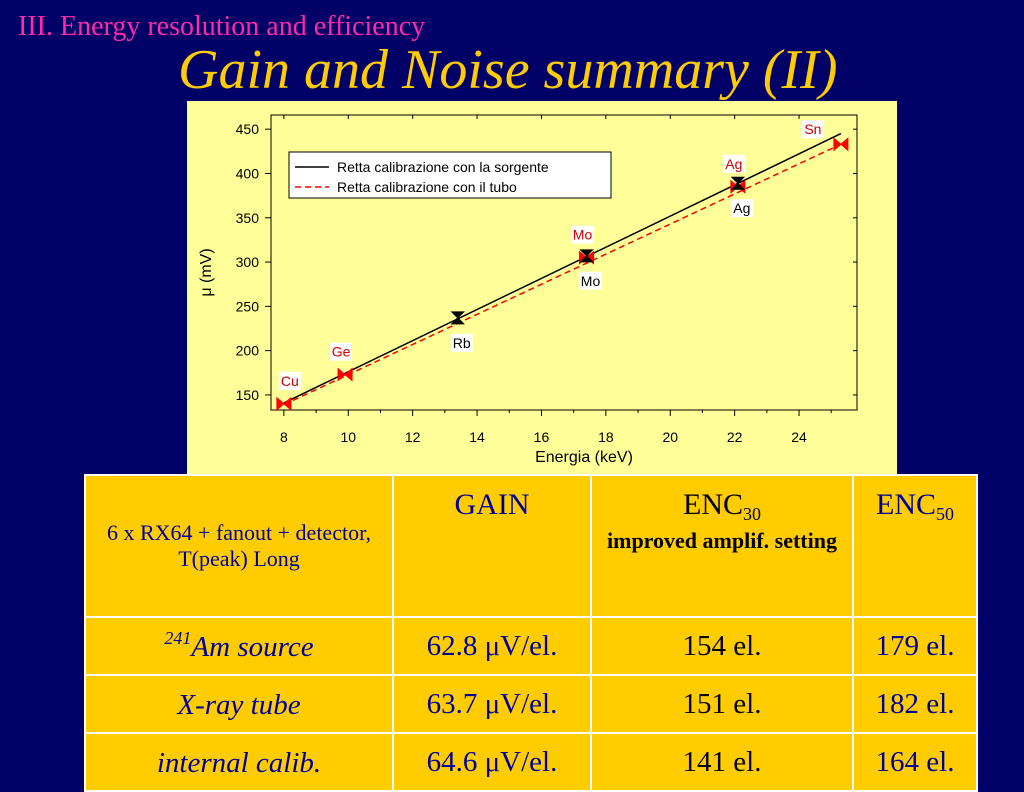 This screenshot has width=1024, height=792. I want to click on header-enc30: ENC30 improved amplif. setting, so click(722, 546).